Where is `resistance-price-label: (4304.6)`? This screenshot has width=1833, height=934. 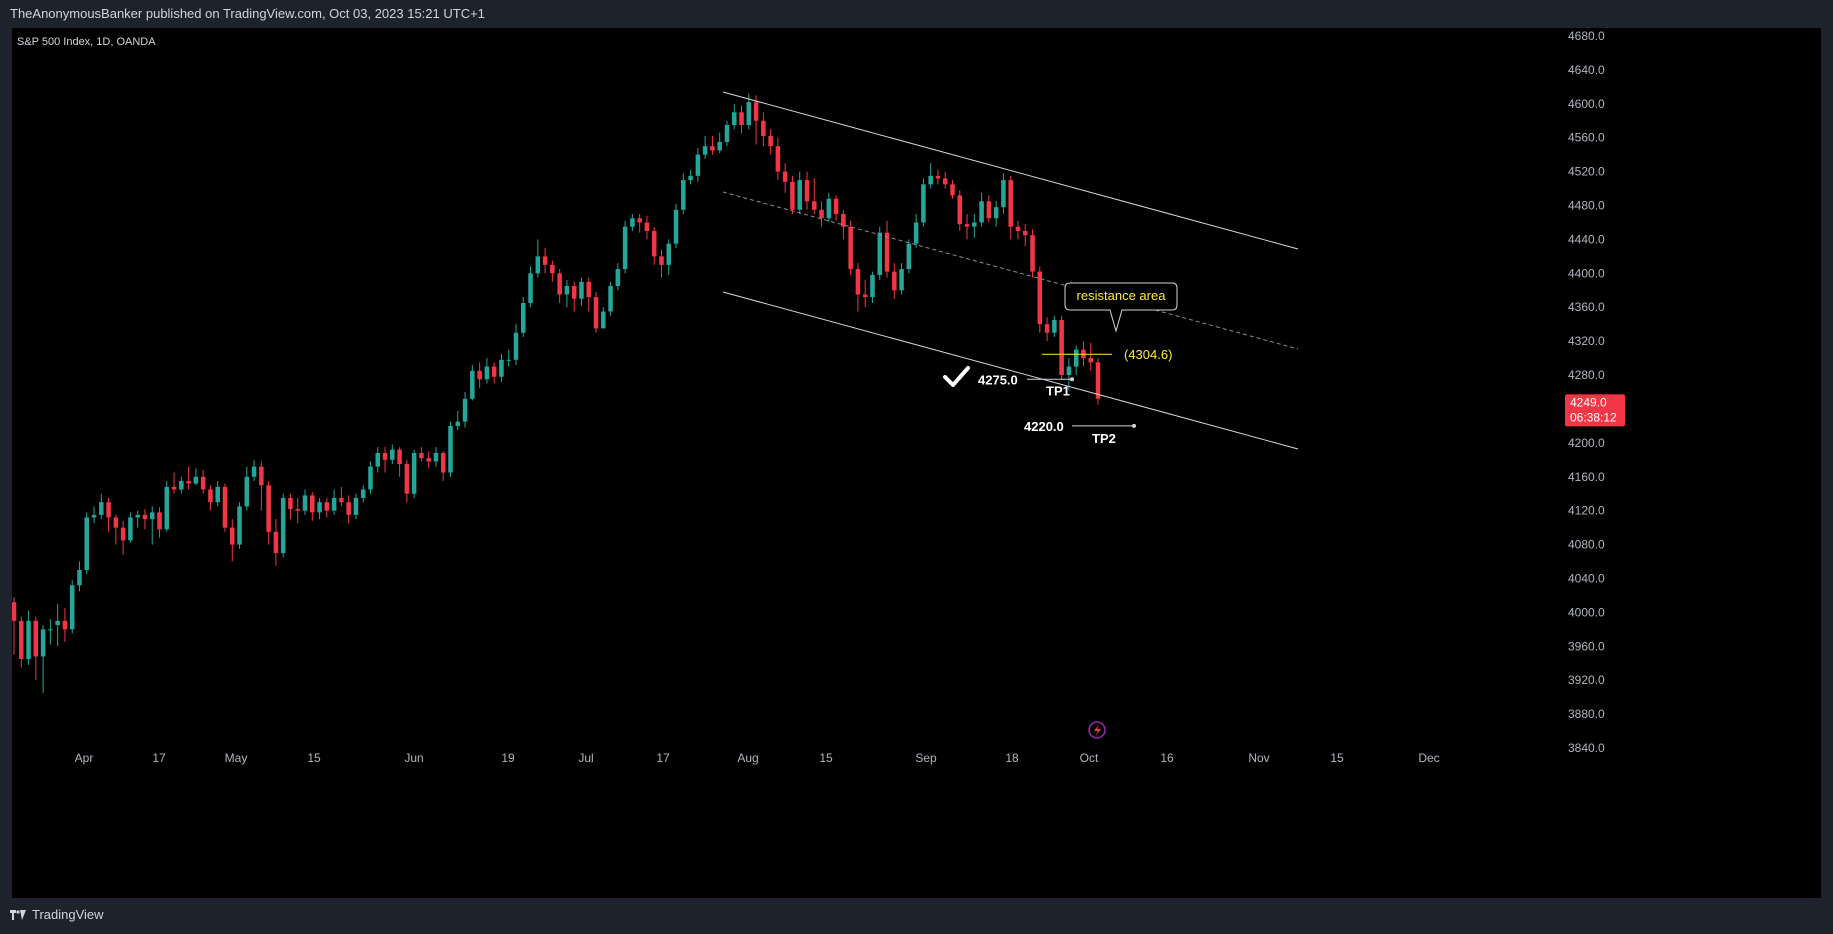 resistance-price-label: (4304.6) is located at coordinates (1148, 354).